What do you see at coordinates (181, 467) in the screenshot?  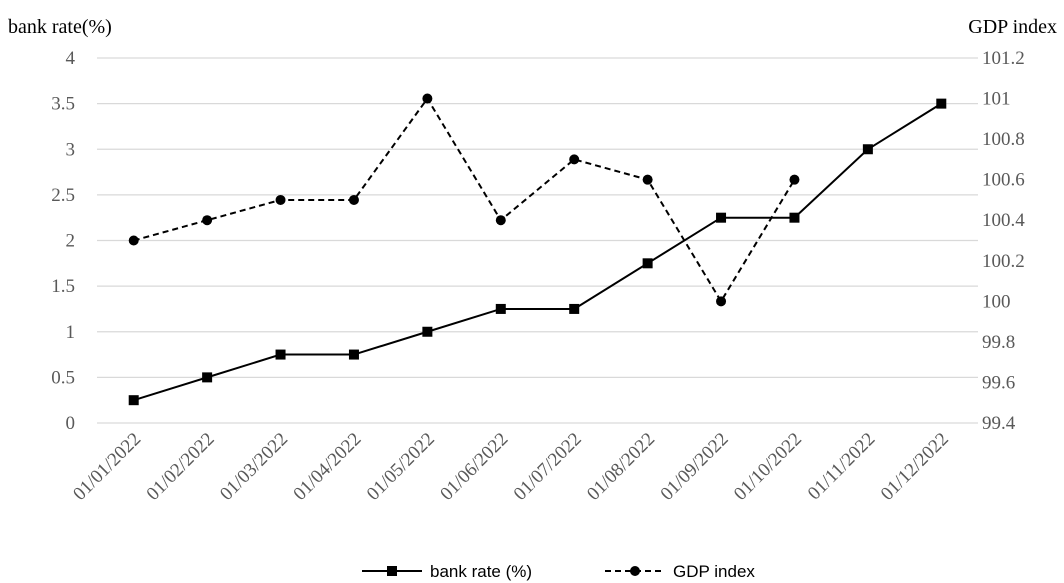 I see `x-tick-label: 01/02/2022` at bounding box center [181, 467].